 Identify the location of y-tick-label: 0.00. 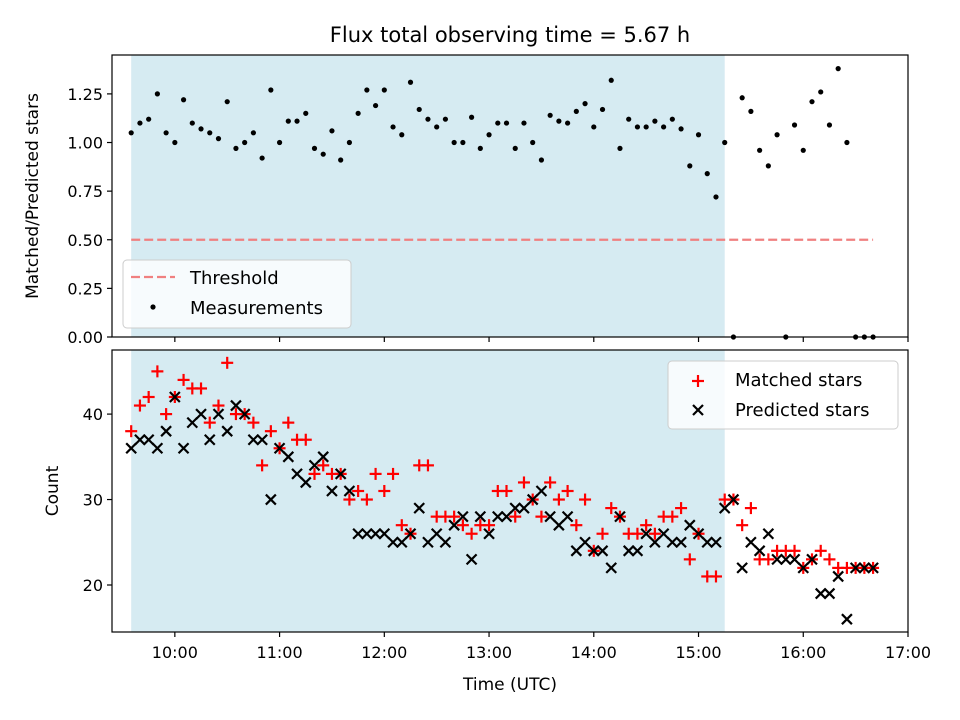
(85, 337).